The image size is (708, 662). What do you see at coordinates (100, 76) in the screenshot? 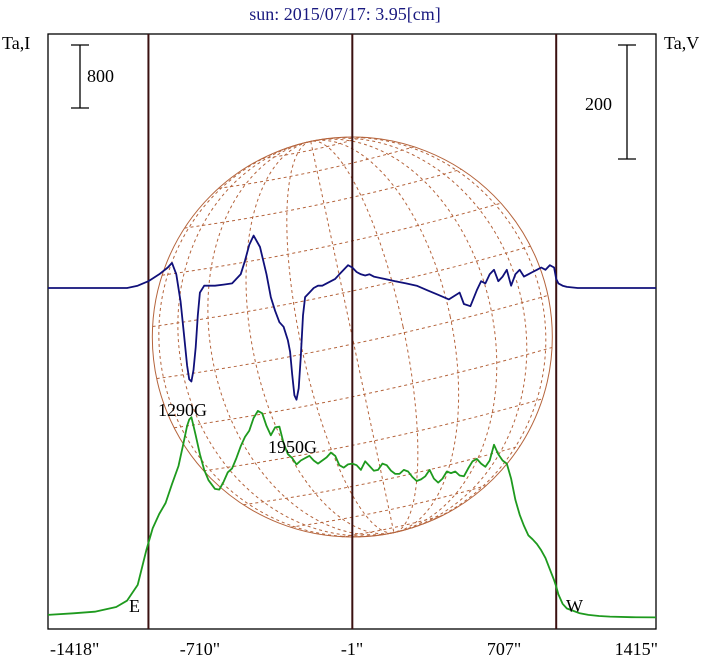
I see `left-scale-label: 800` at bounding box center [100, 76].